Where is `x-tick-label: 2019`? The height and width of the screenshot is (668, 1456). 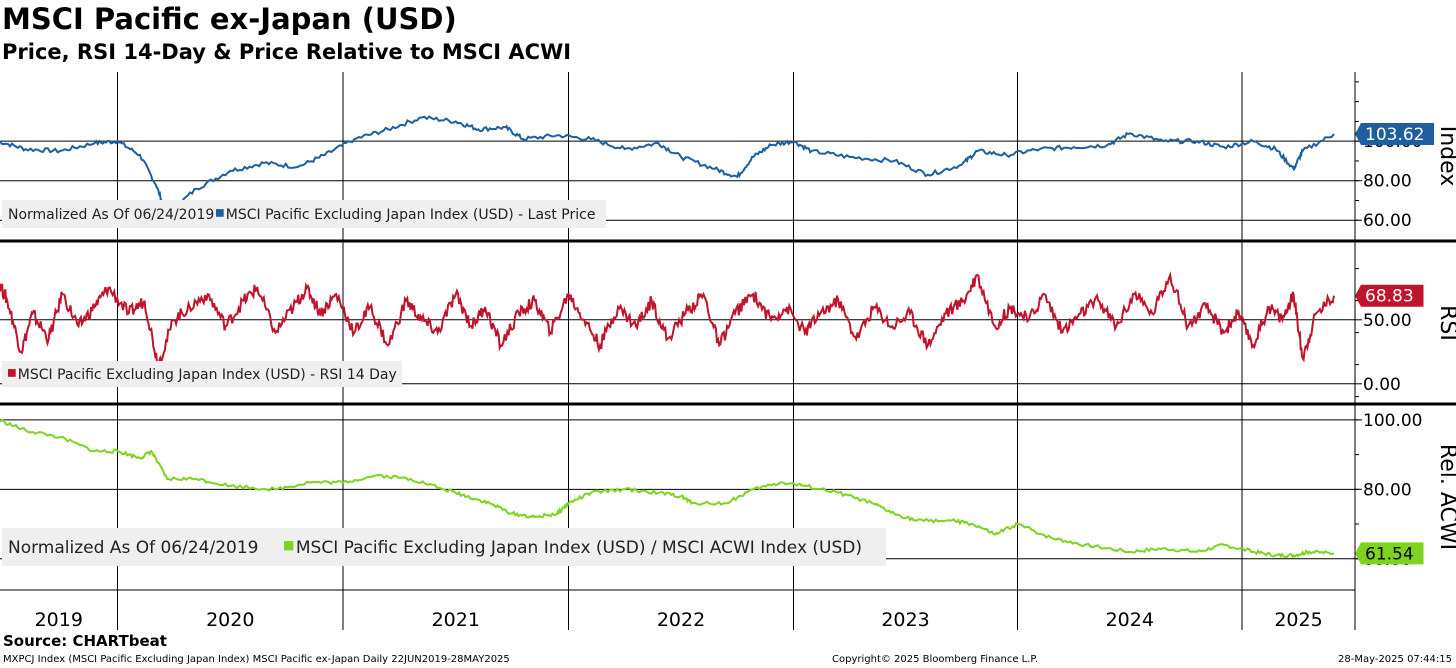
x-tick-label: 2019 is located at coordinates (59, 620).